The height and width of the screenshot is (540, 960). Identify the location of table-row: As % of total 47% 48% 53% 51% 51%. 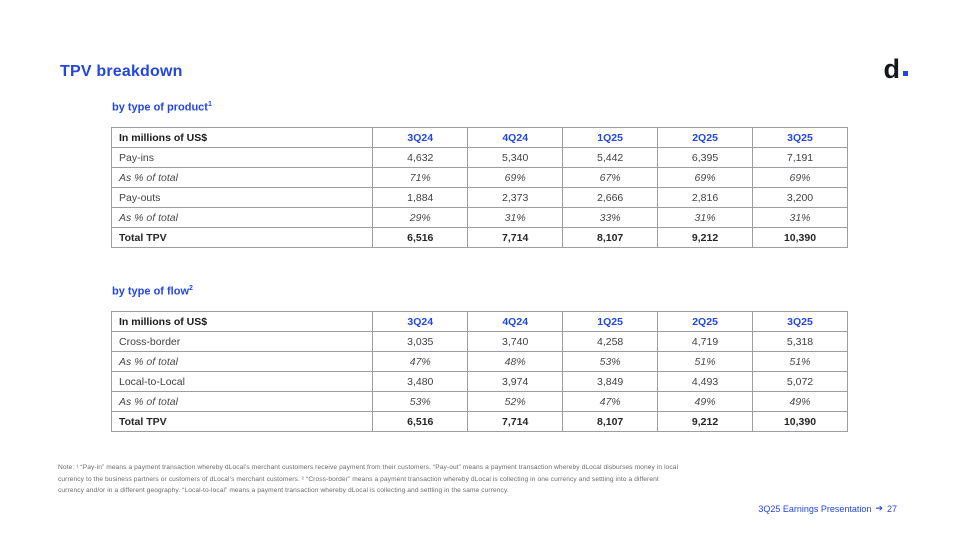
(479, 361).